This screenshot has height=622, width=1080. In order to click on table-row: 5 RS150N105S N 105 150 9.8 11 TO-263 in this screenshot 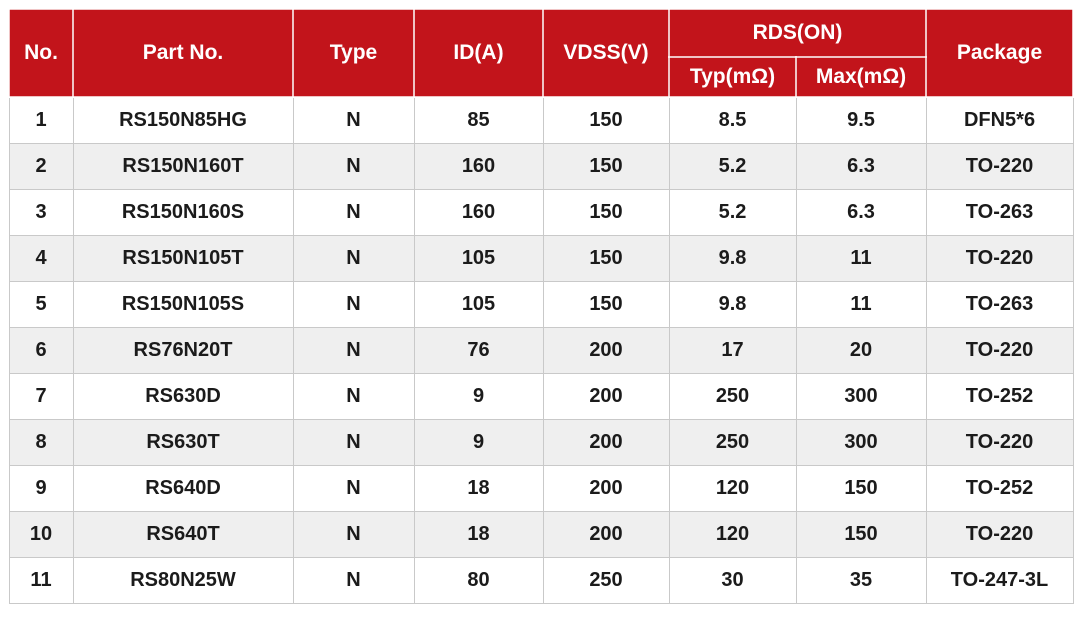, I will do `click(541, 304)`.